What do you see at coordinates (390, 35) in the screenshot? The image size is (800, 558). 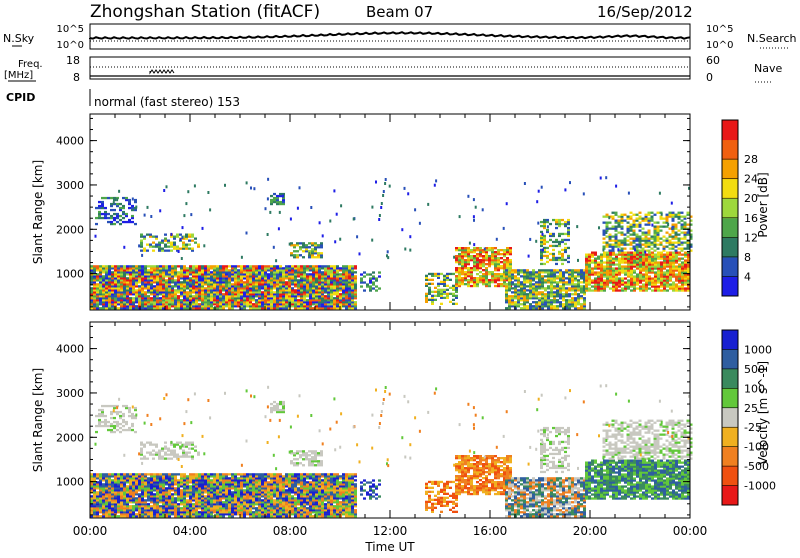 I see `nsky-line` at bounding box center [390, 35].